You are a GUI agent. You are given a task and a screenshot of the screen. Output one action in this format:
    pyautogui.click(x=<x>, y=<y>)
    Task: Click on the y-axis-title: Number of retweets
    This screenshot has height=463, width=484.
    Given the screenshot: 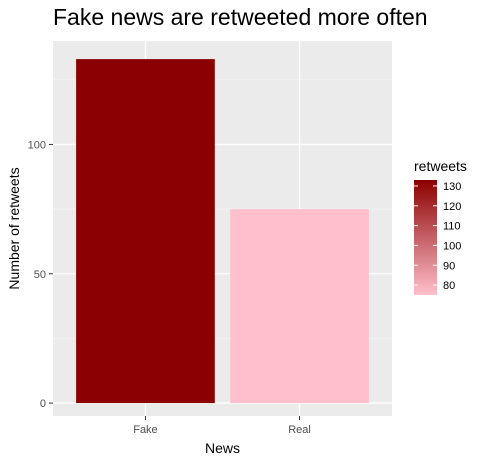 What is the action you would take?
    pyautogui.click(x=14, y=228)
    